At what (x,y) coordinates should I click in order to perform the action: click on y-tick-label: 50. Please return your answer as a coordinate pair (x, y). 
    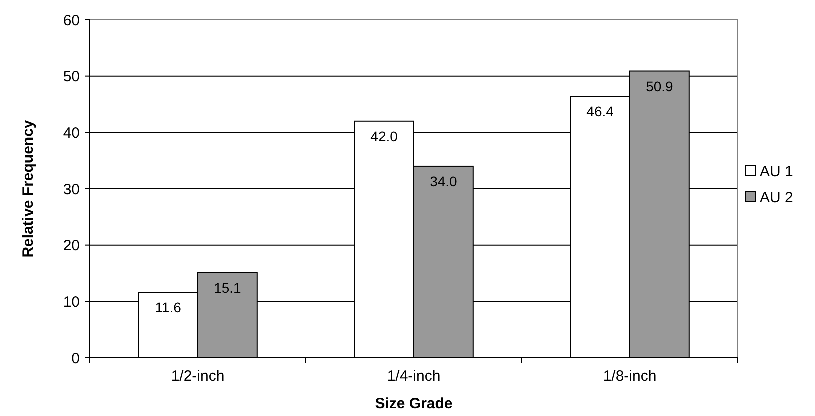
    Looking at the image, I should click on (71, 77).